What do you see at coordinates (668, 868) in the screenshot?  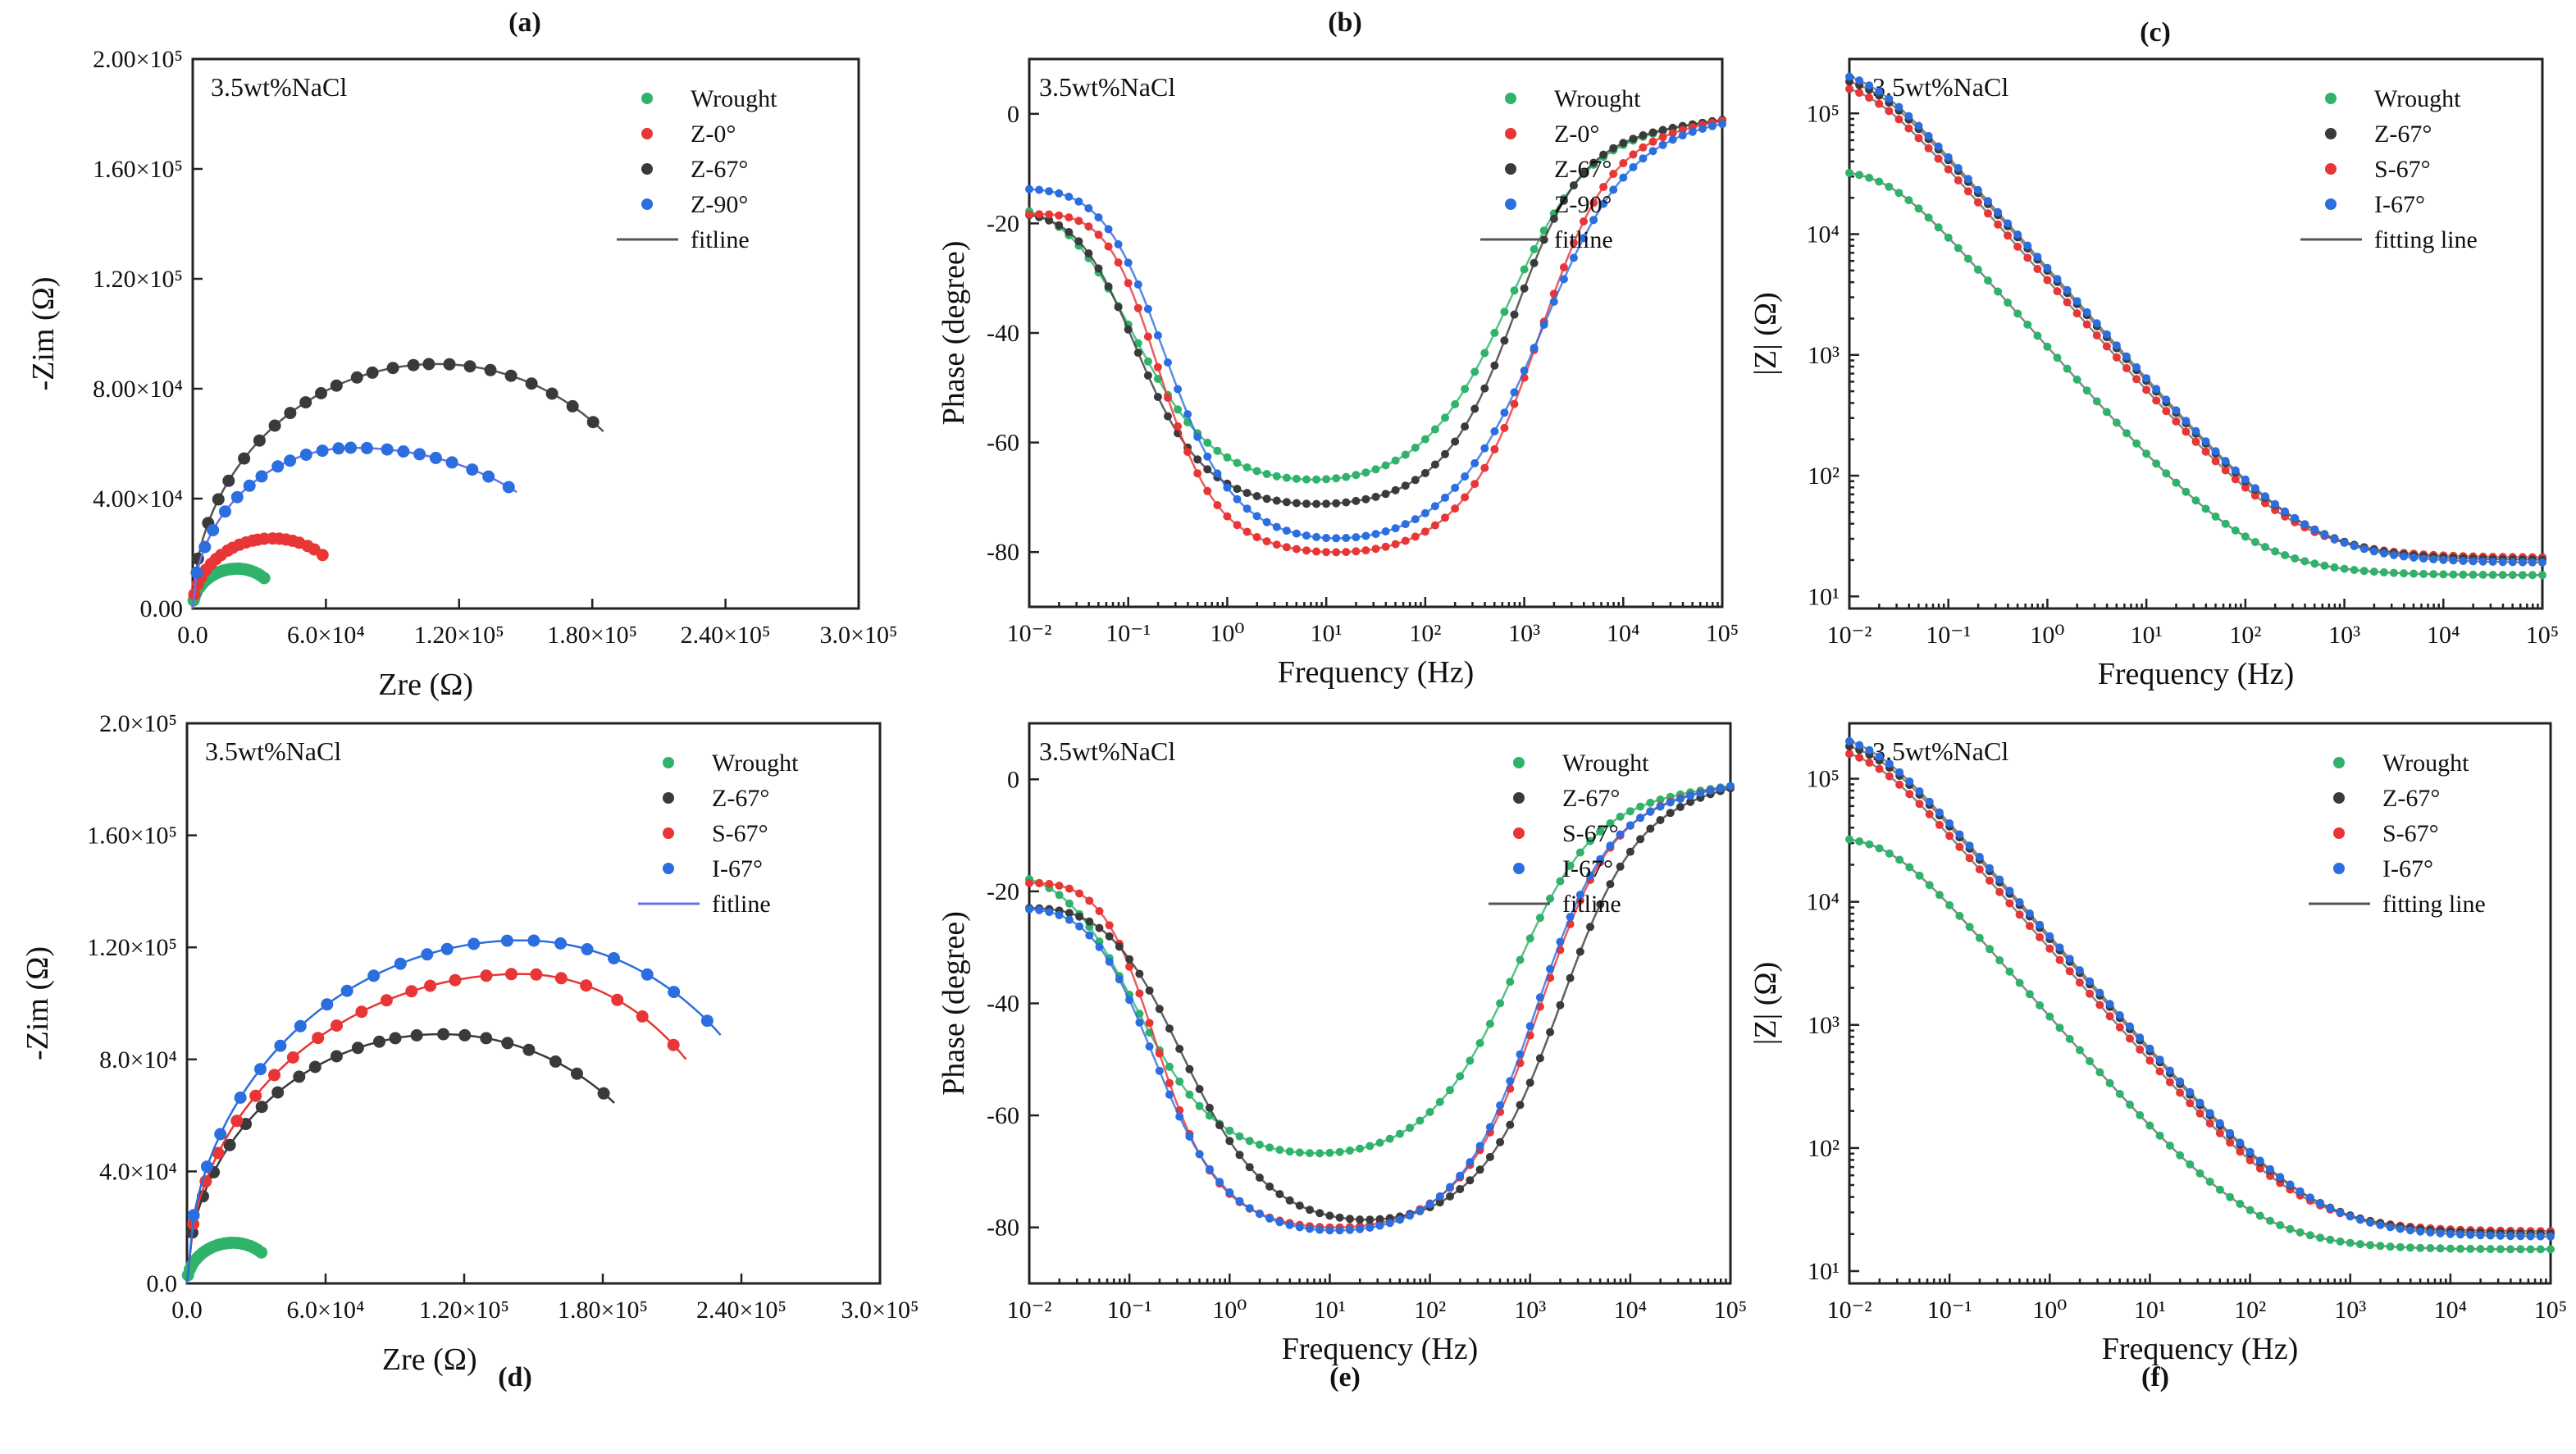 I see `panel-d-legend-marker` at bounding box center [668, 868].